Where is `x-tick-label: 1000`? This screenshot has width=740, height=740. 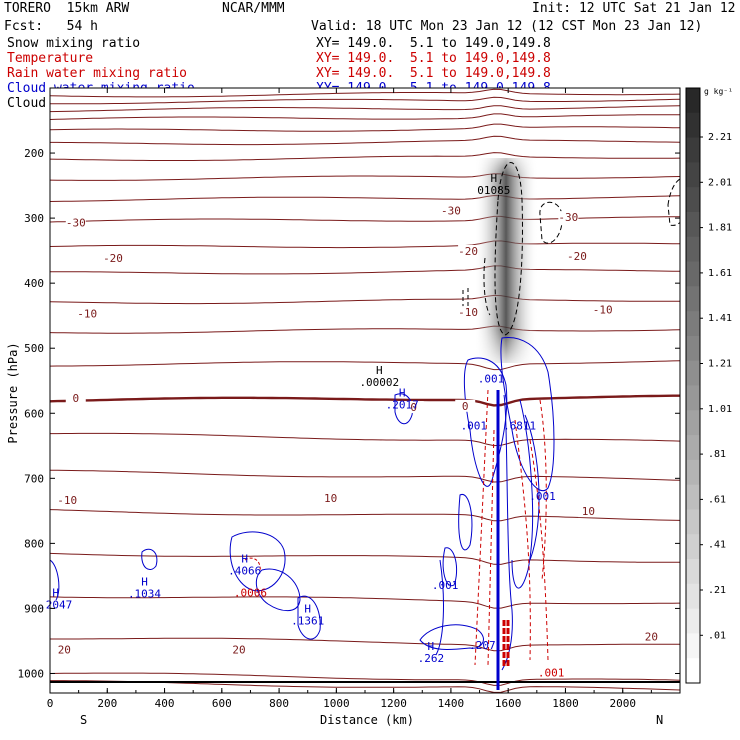
x-tick-label: 1000 is located at coordinates (336, 703).